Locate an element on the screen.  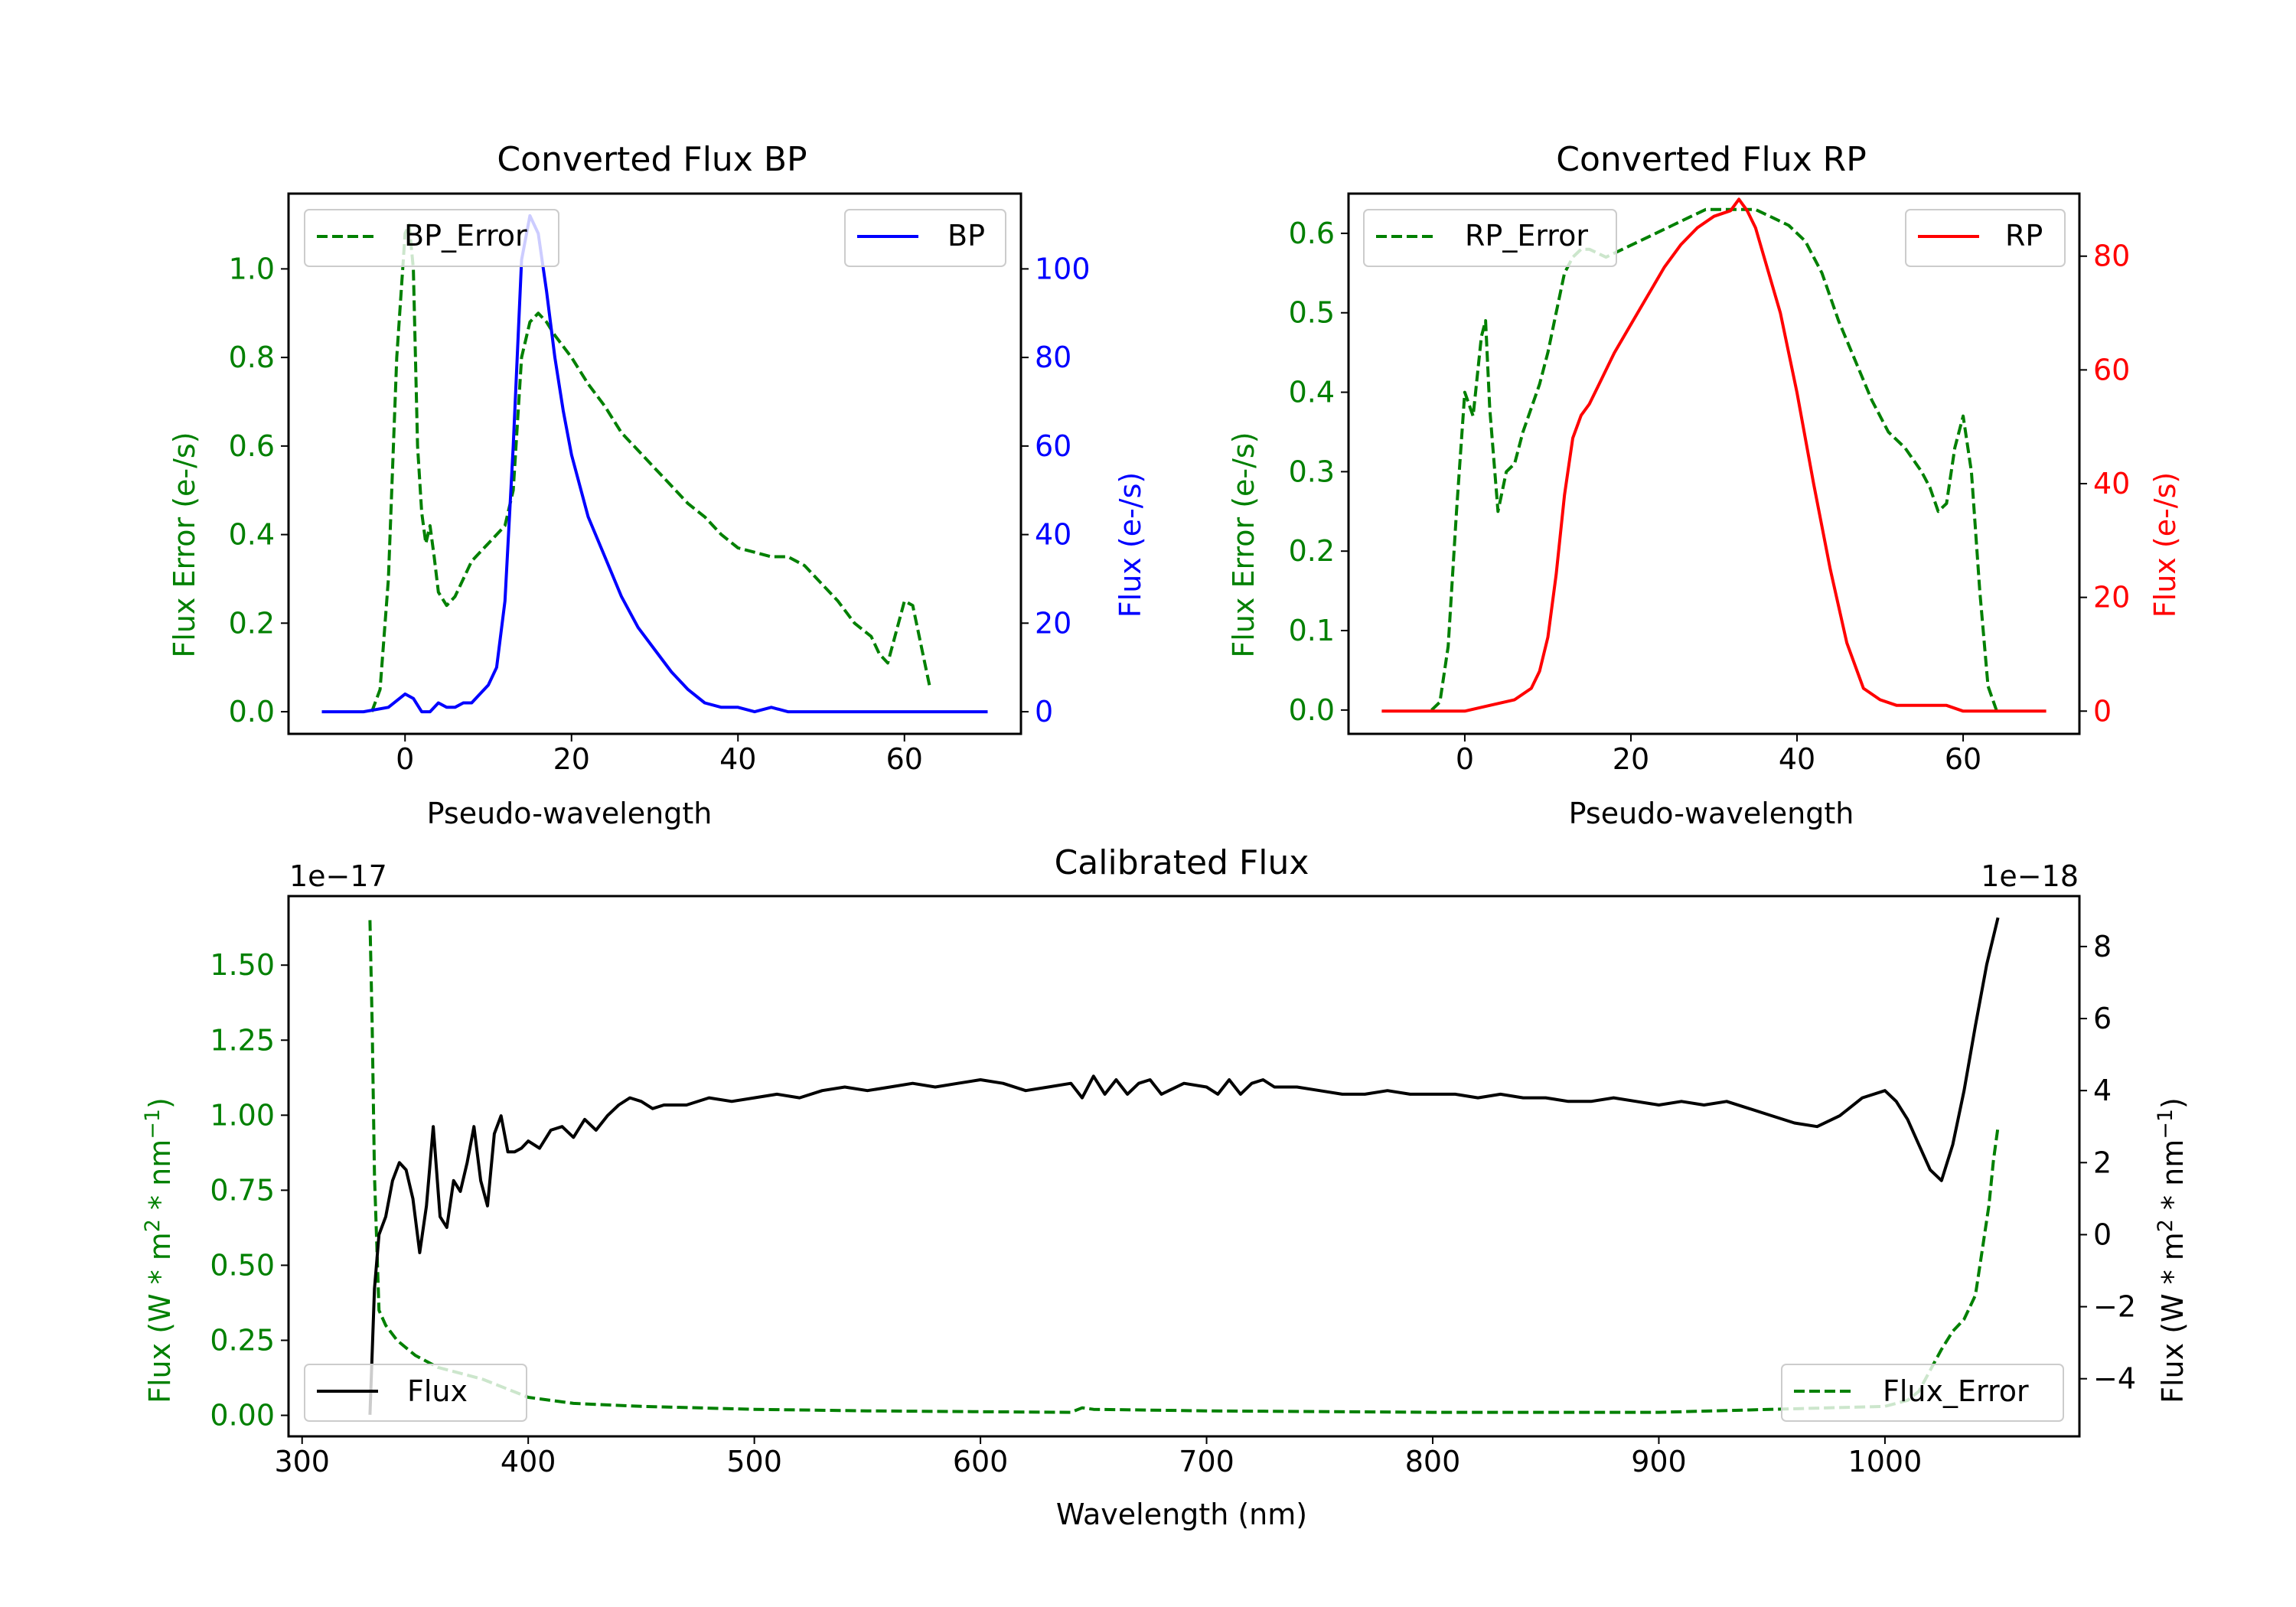
bp-marks is located at coordinates (654, 464).